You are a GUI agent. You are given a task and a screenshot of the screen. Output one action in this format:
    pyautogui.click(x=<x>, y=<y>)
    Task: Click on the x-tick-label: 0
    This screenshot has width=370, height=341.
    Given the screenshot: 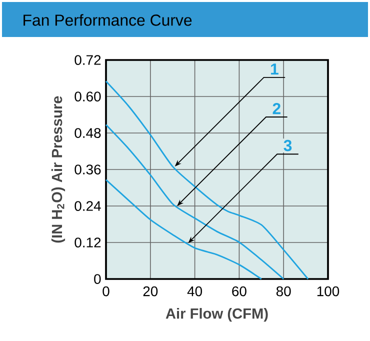 What is the action you would take?
    pyautogui.click(x=106, y=291)
    